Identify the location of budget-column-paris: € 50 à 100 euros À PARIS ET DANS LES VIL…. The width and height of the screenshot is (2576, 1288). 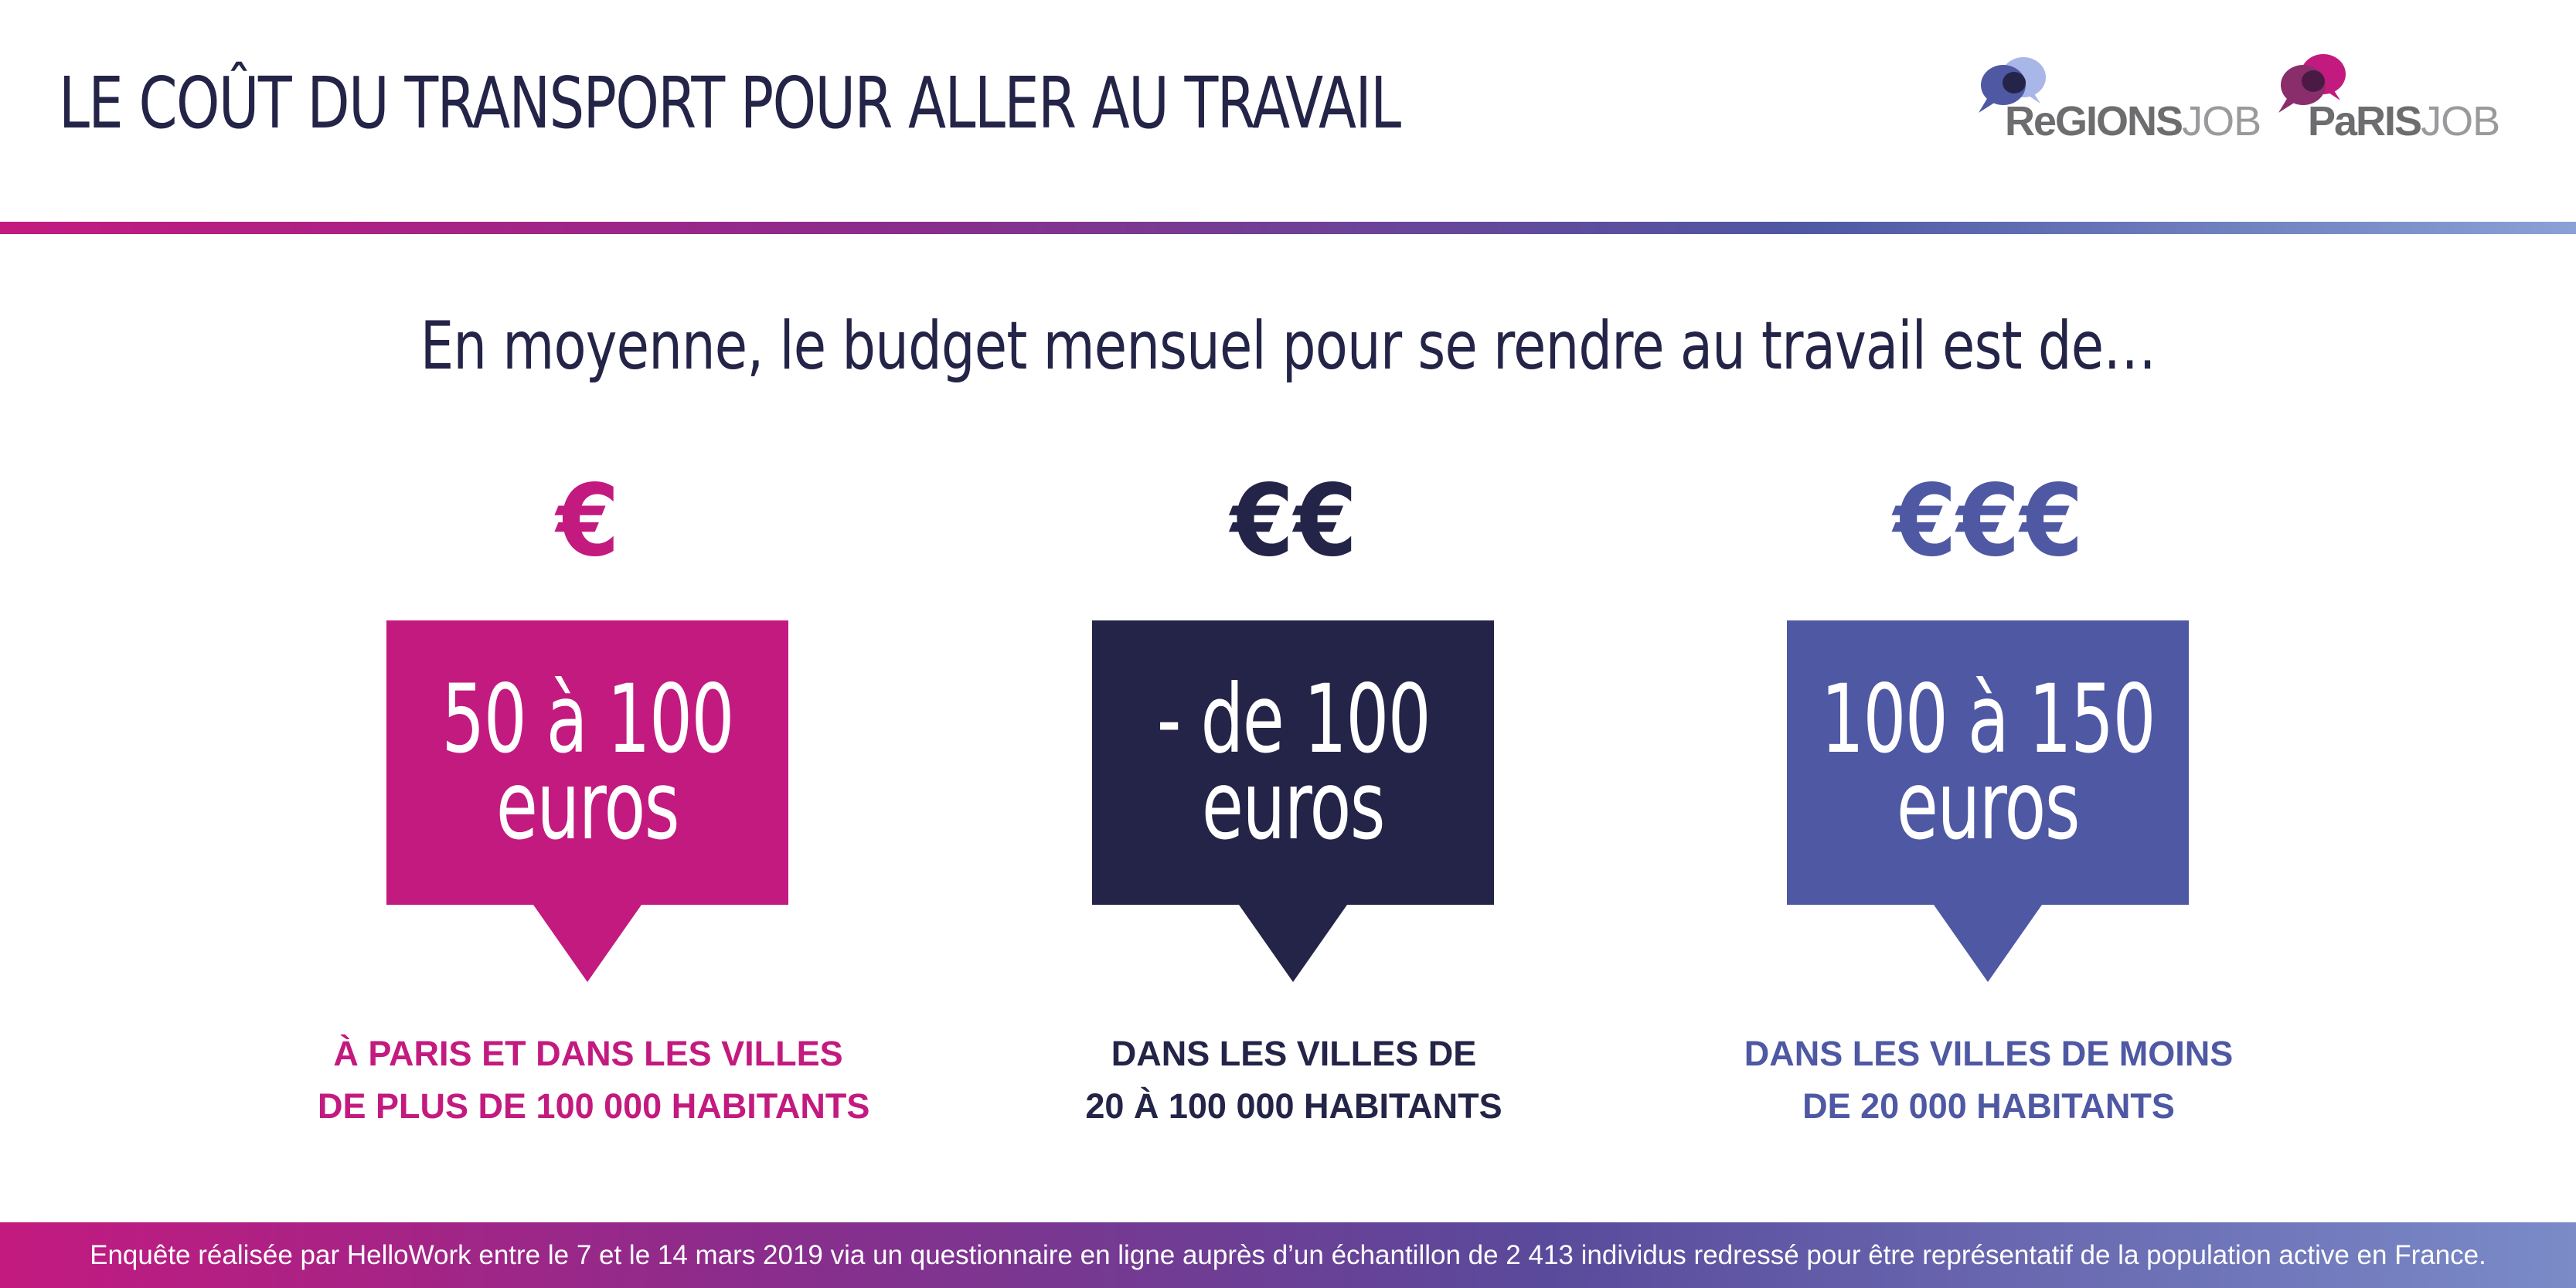
(594, 811).